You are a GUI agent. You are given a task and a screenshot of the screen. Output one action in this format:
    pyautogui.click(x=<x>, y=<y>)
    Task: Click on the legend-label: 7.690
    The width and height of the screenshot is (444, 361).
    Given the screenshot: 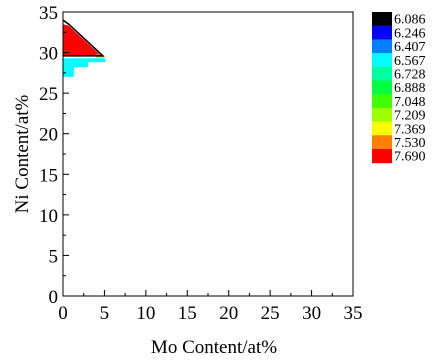 What is the action you would take?
    pyautogui.click(x=410, y=157)
    